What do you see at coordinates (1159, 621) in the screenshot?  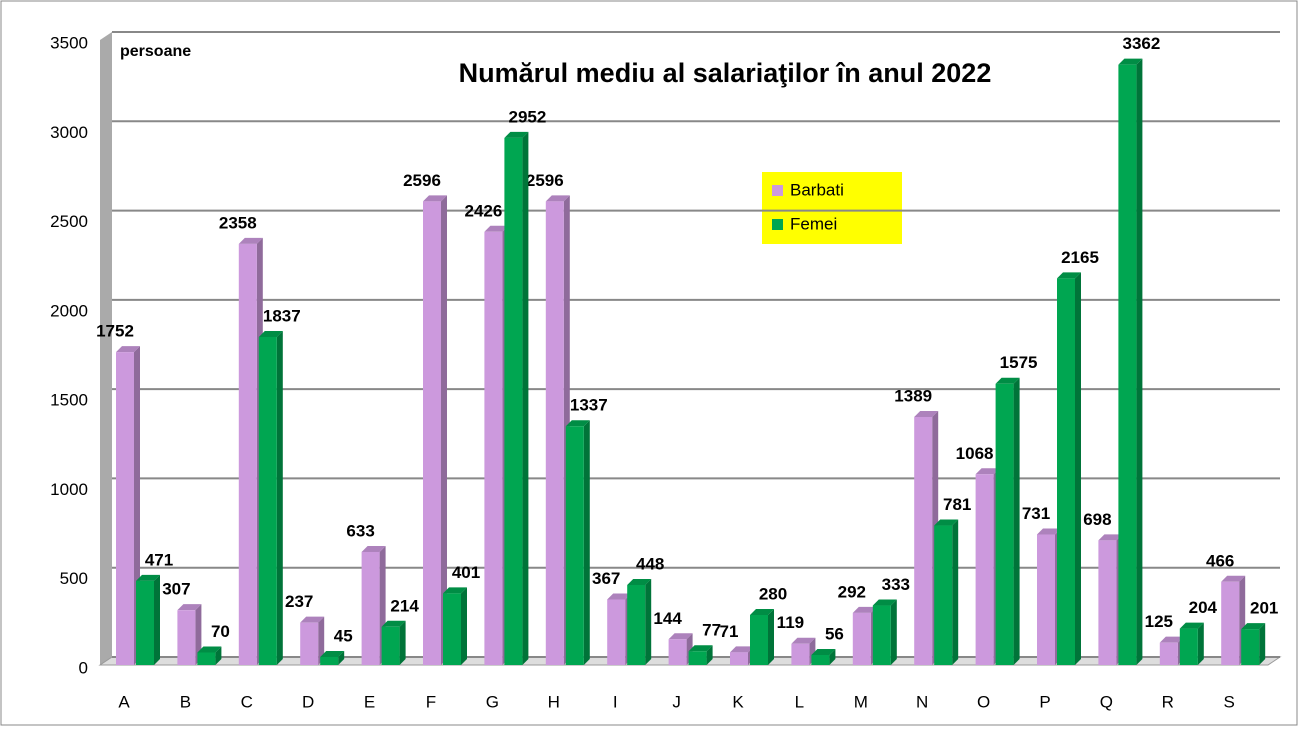 I see `value-label: 125` at bounding box center [1159, 621].